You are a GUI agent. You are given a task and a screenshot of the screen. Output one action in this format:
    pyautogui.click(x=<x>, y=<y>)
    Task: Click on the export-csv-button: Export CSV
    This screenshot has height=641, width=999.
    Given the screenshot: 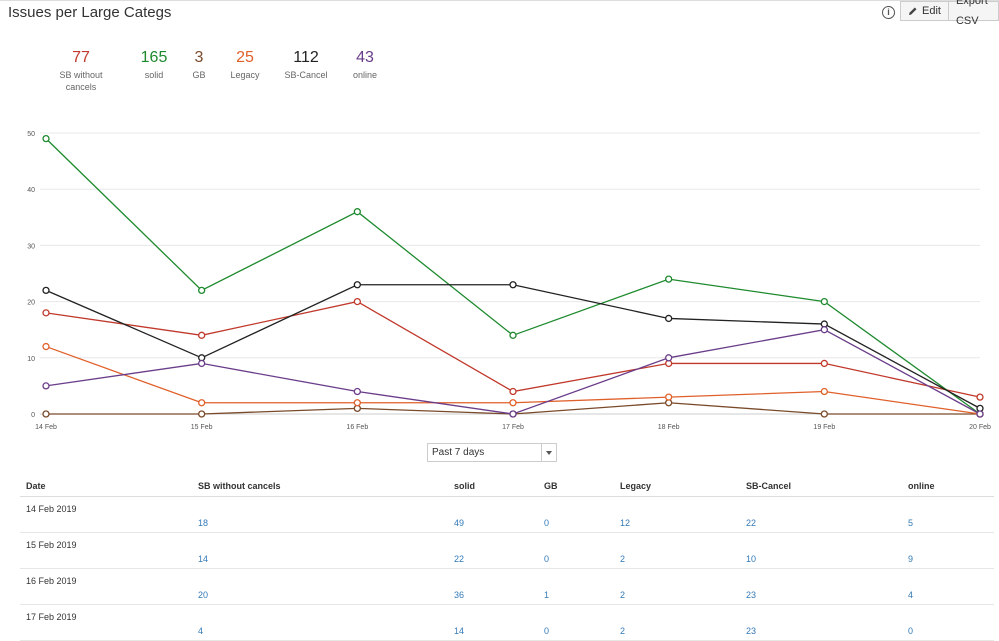 What is the action you would take?
    pyautogui.click(x=973, y=13)
    